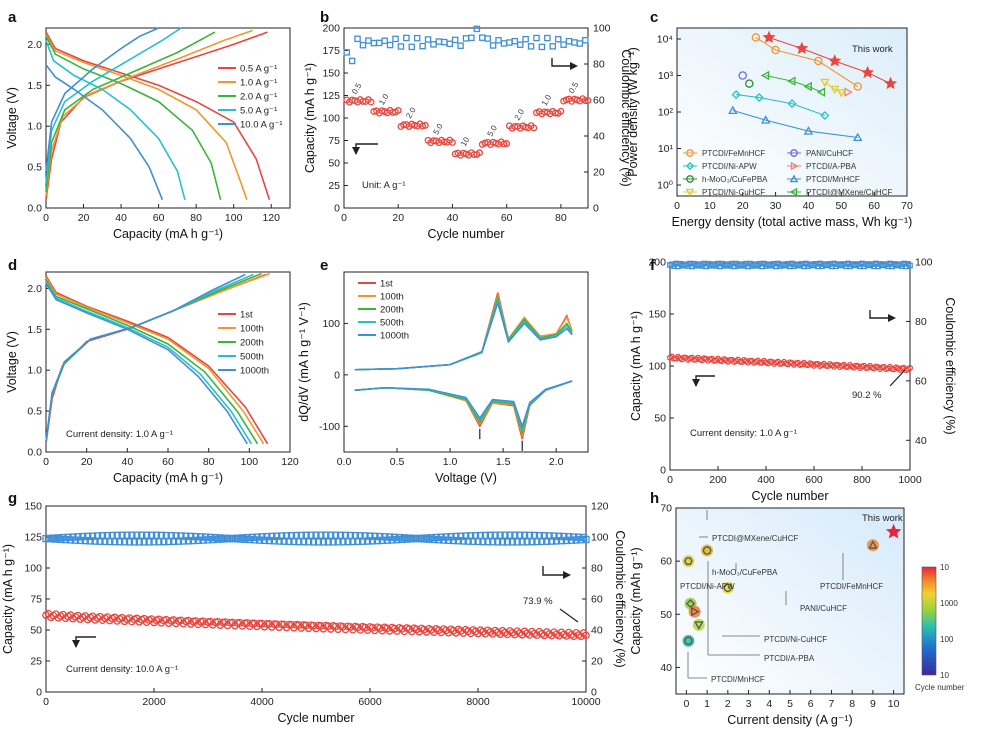 The width and height of the screenshot is (1001, 745). I want to click on panel-label: c, so click(654, 17).